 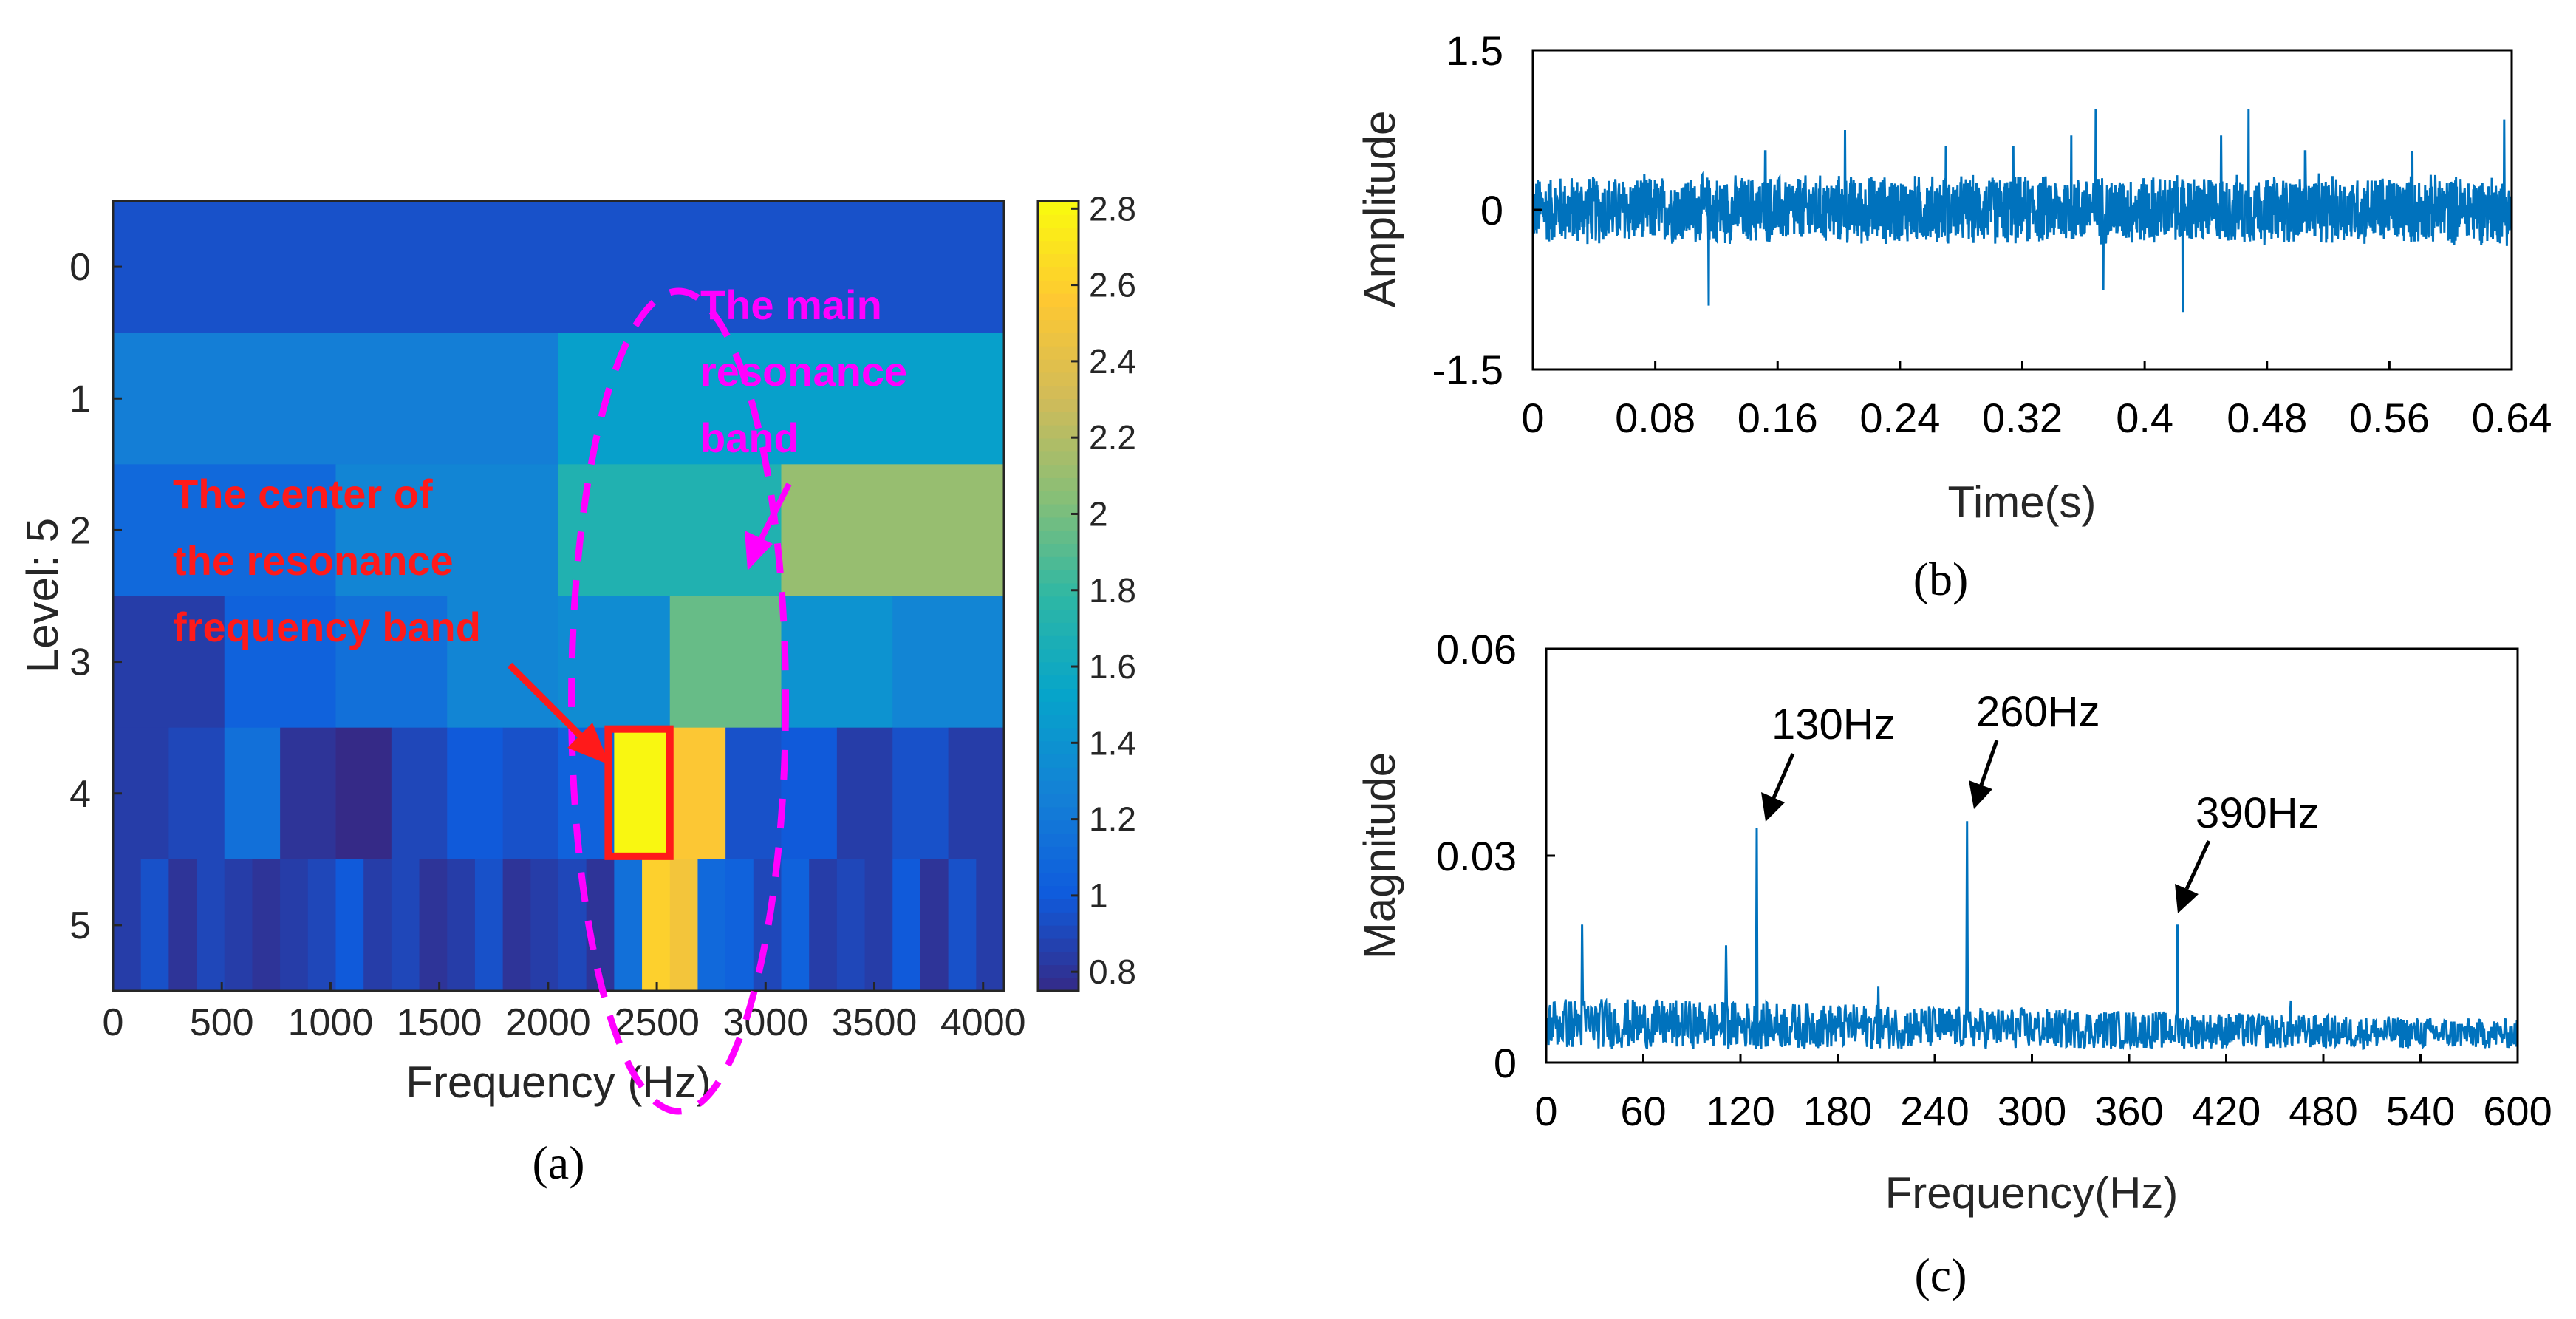 What do you see at coordinates (2022, 211) in the screenshot?
I see `time-signal-line` at bounding box center [2022, 211].